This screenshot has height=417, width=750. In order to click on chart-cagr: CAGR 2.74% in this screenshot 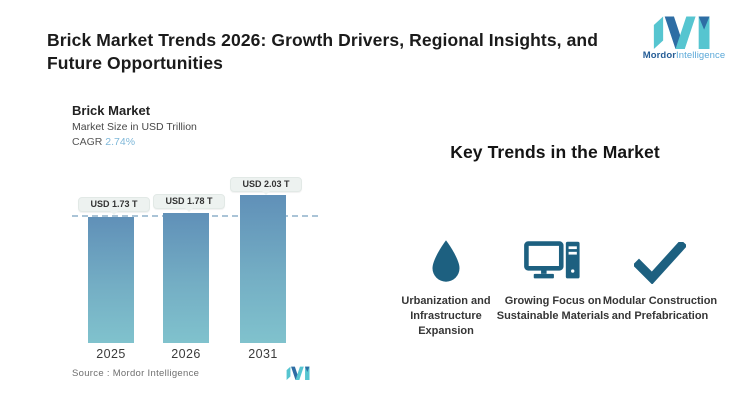, I will do `click(103, 142)`.